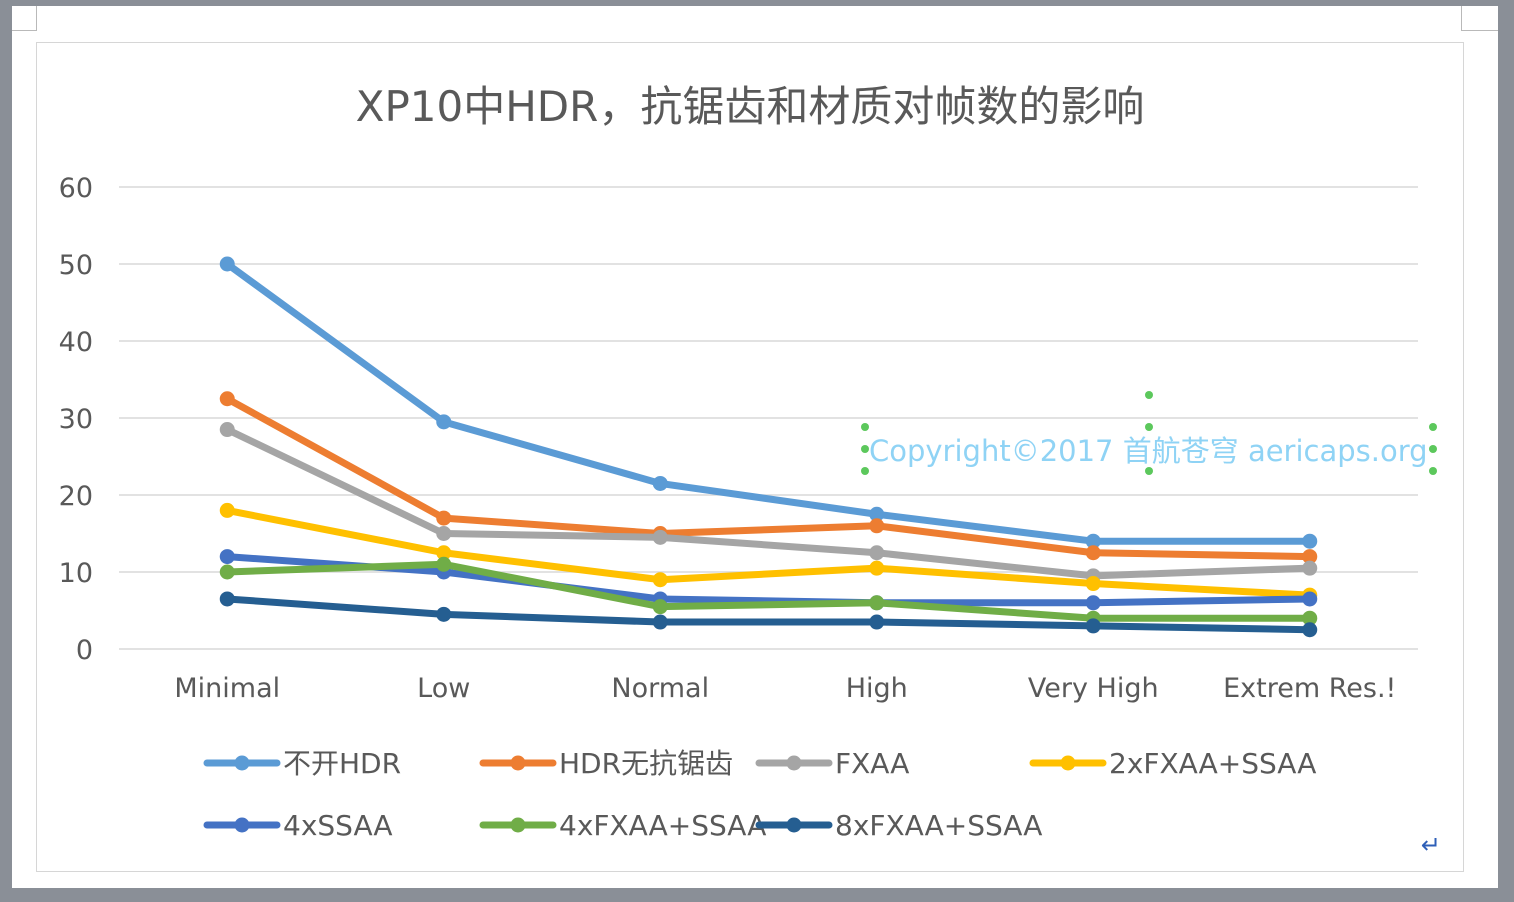 The width and height of the screenshot is (1514, 902). I want to click on legend-item: 不开HDR, so click(302, 763).